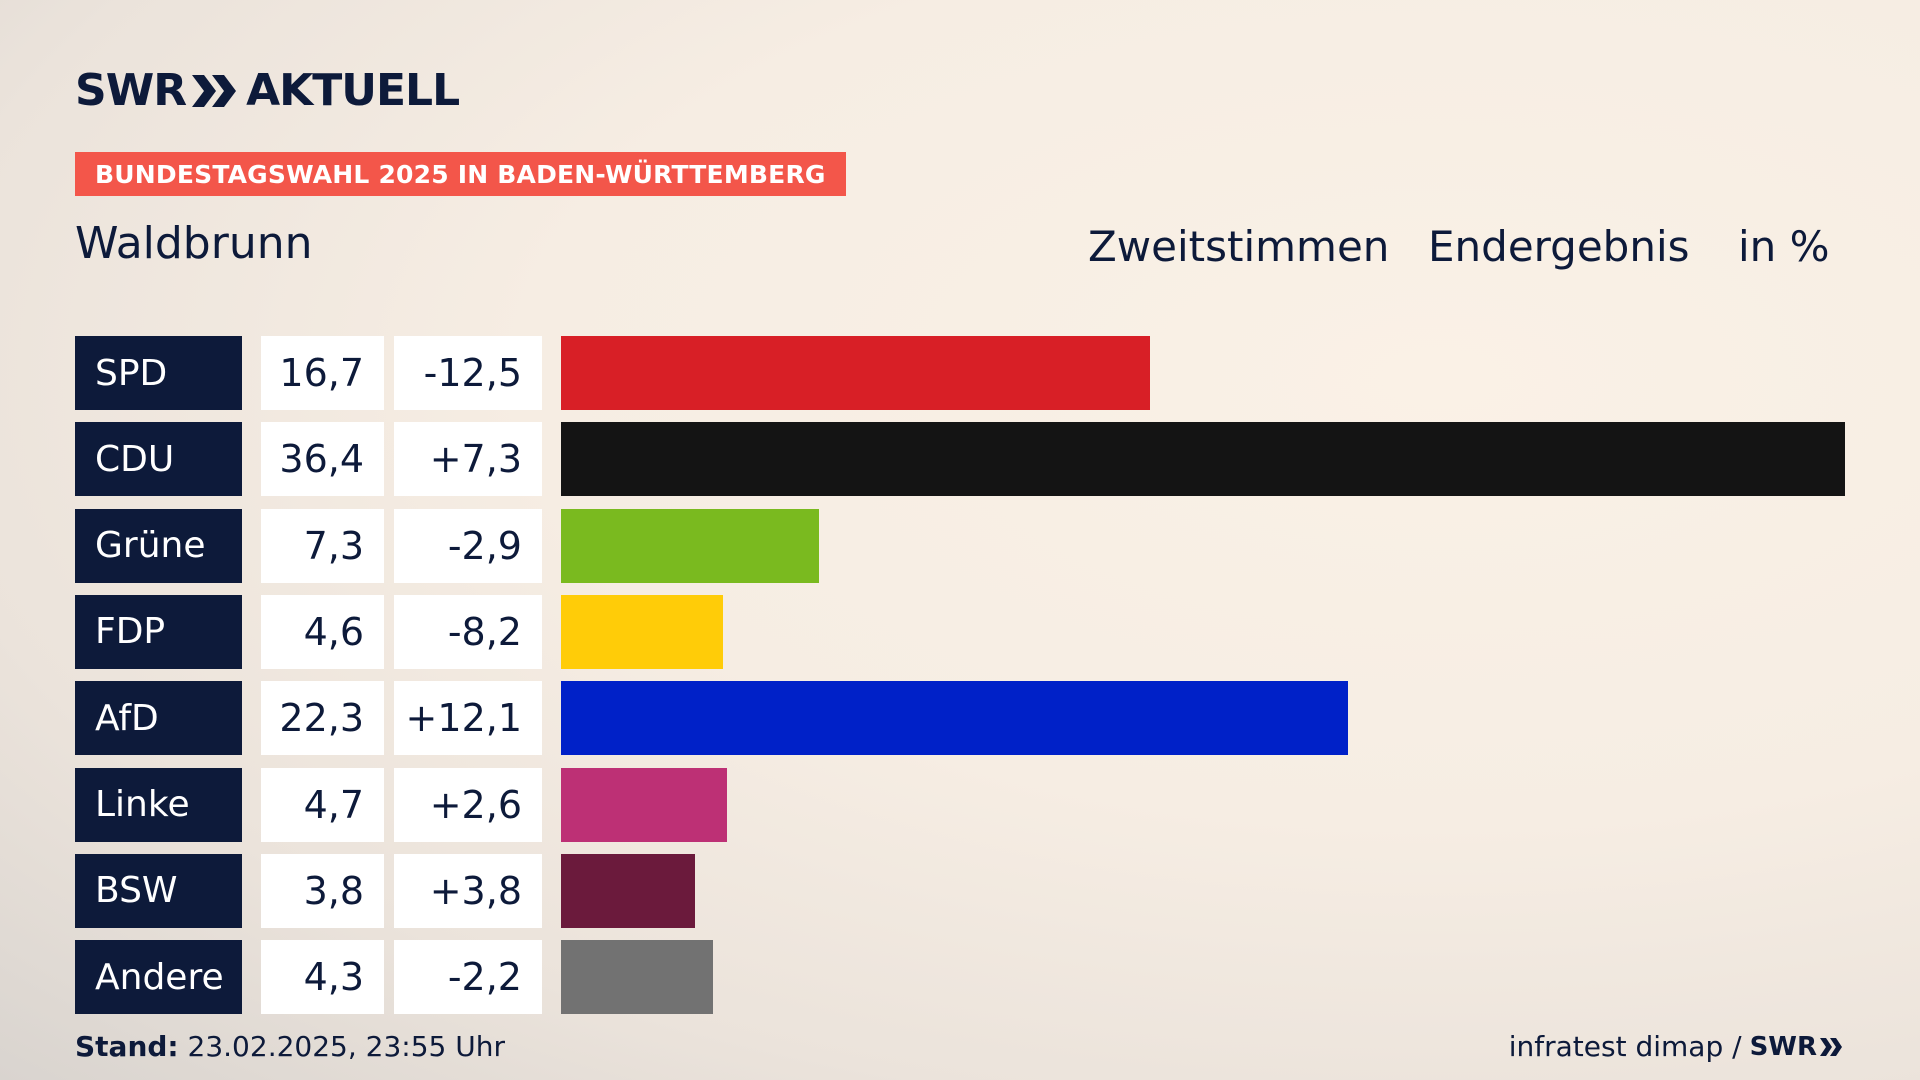 This screenshot has width=1920, height=1080. What do you see at coordinates (468, 631) in the screenshot?
I see `change-label: -8,2` at bounding box center [468, 631].